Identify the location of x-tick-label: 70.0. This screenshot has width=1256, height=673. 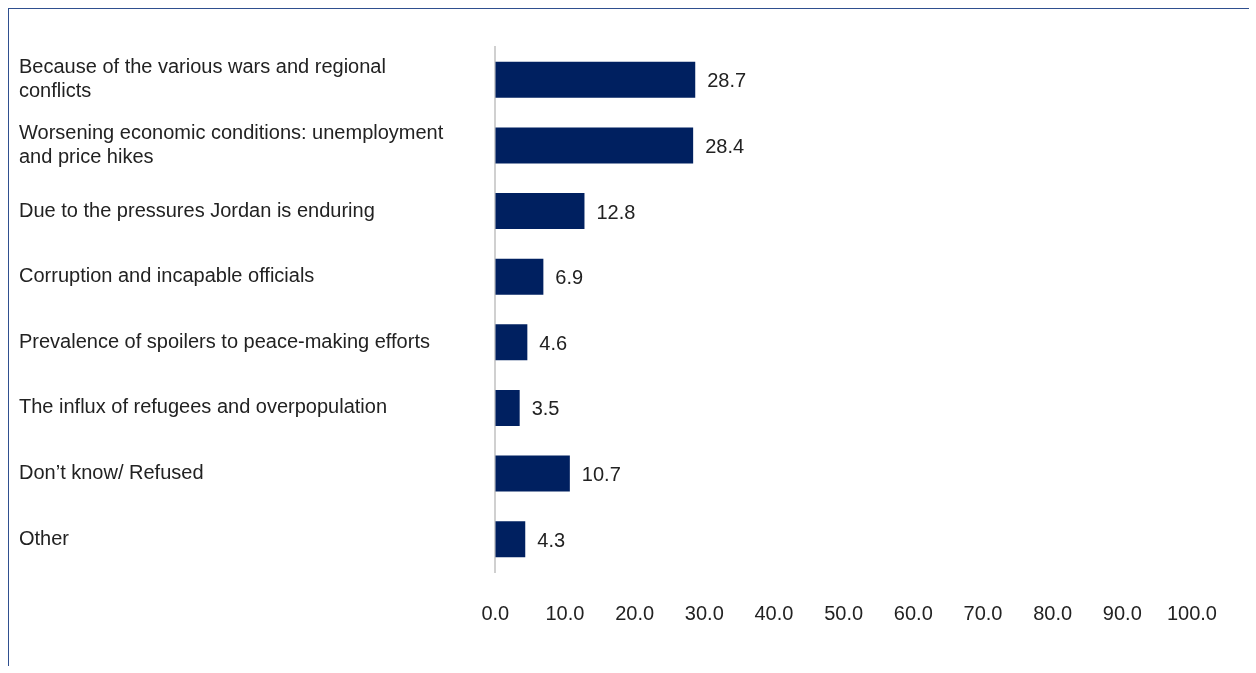
(983, 612).